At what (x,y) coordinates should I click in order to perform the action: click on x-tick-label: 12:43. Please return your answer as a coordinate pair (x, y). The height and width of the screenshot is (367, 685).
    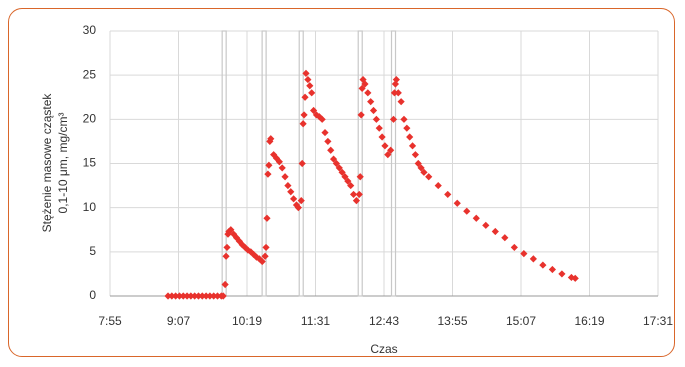
    Looking at the image, I should click on (384, 321).